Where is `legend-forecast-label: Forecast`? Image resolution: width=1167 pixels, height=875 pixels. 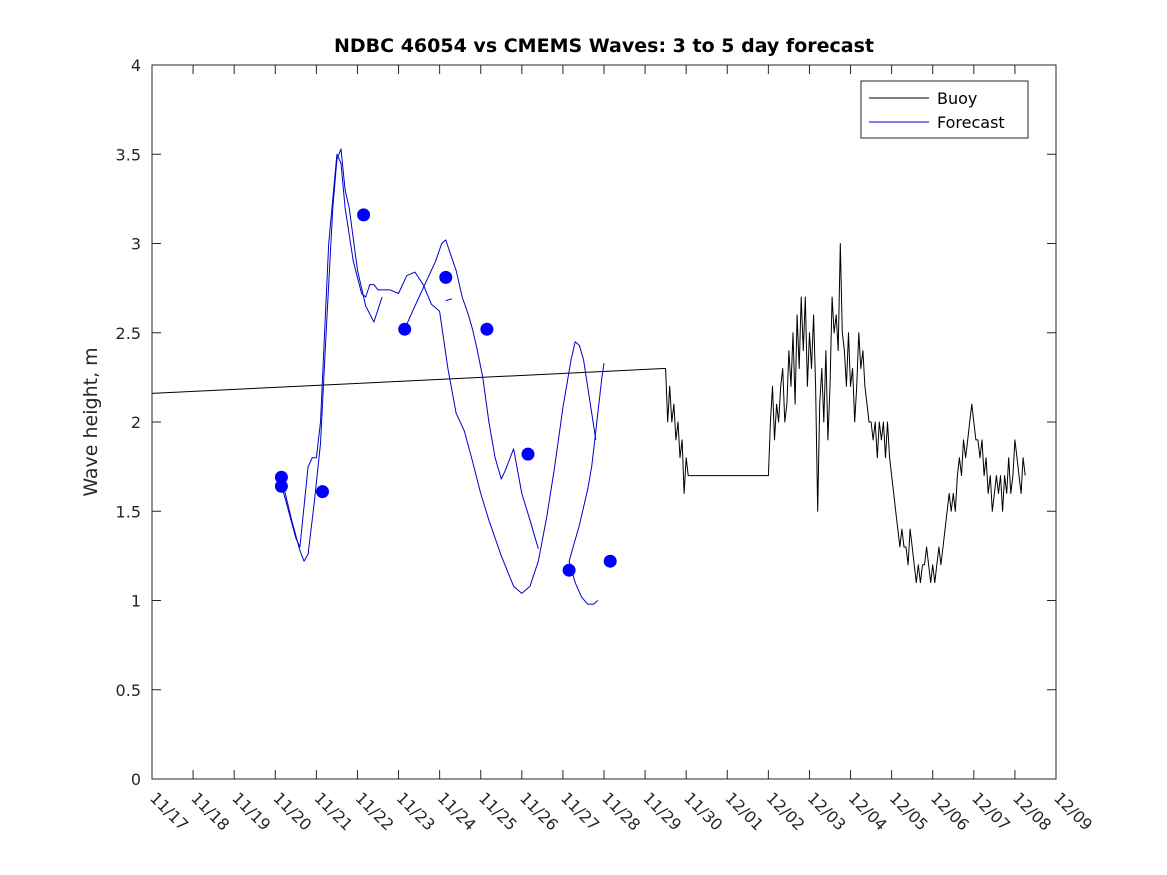
legend-forecast-label: Forecast is located at coordinates (971, 122).